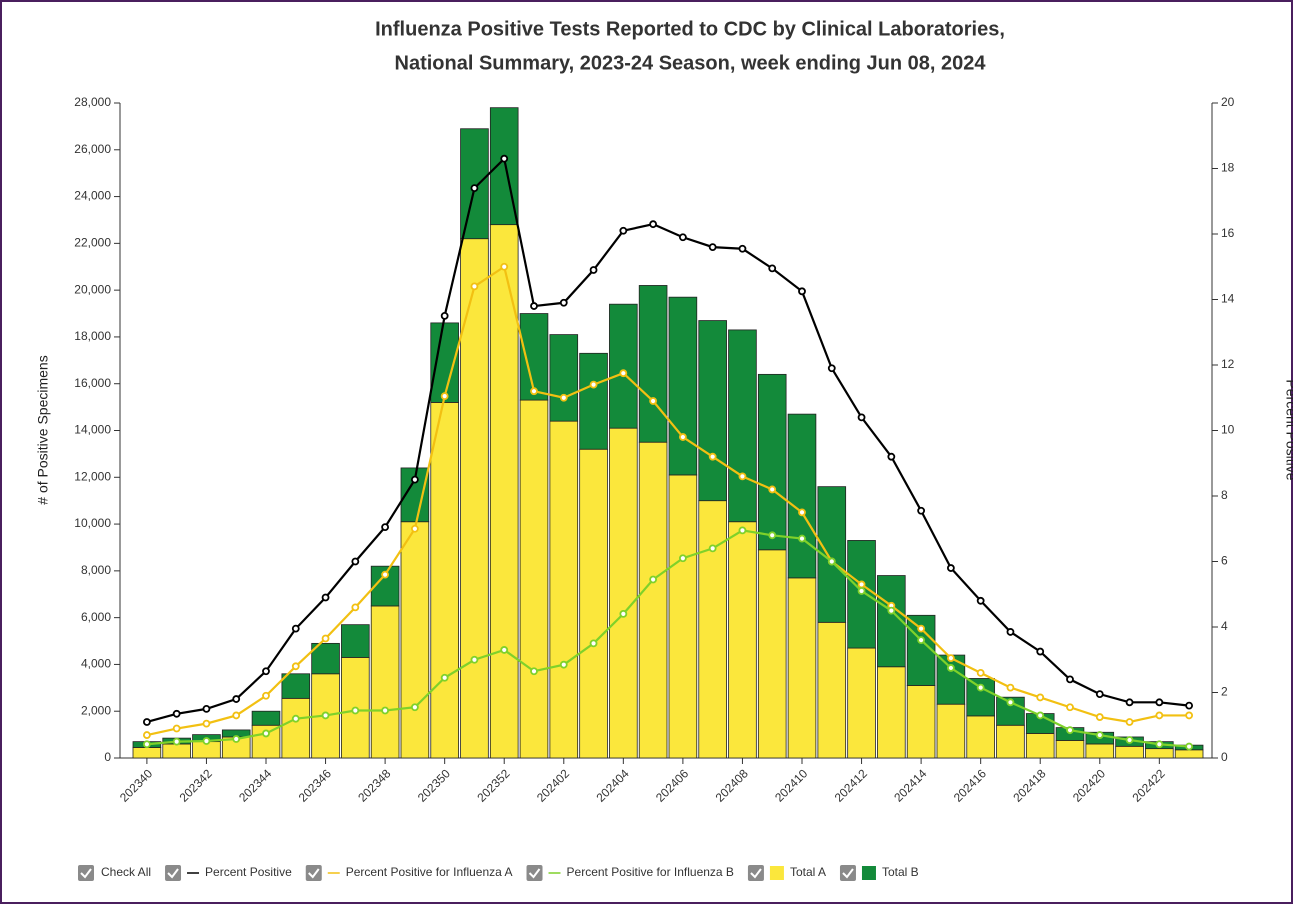 The image size is (1293, 904). Describe the element at coordinates (107, 757) in the screenshot. I see `y-tick-label: 0` at that location.